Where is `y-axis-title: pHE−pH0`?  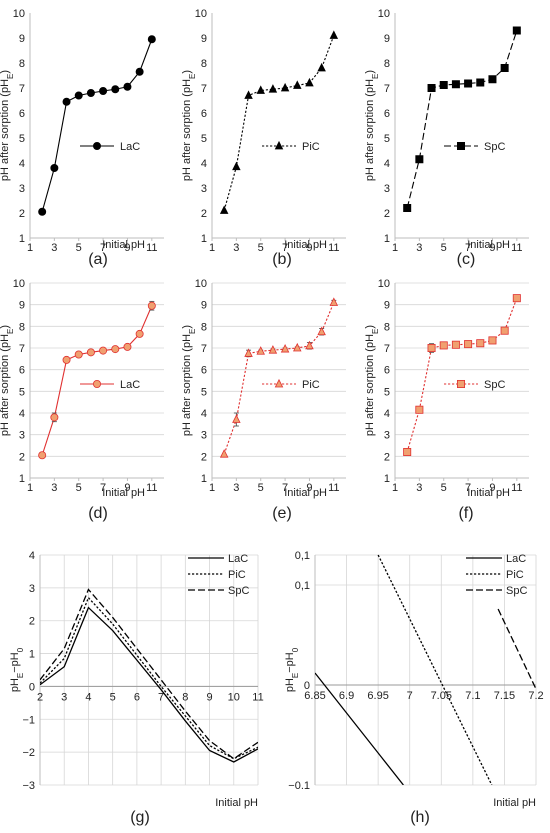
y-axis-title: pHE−pH0 is located at coordinates (292, 669).